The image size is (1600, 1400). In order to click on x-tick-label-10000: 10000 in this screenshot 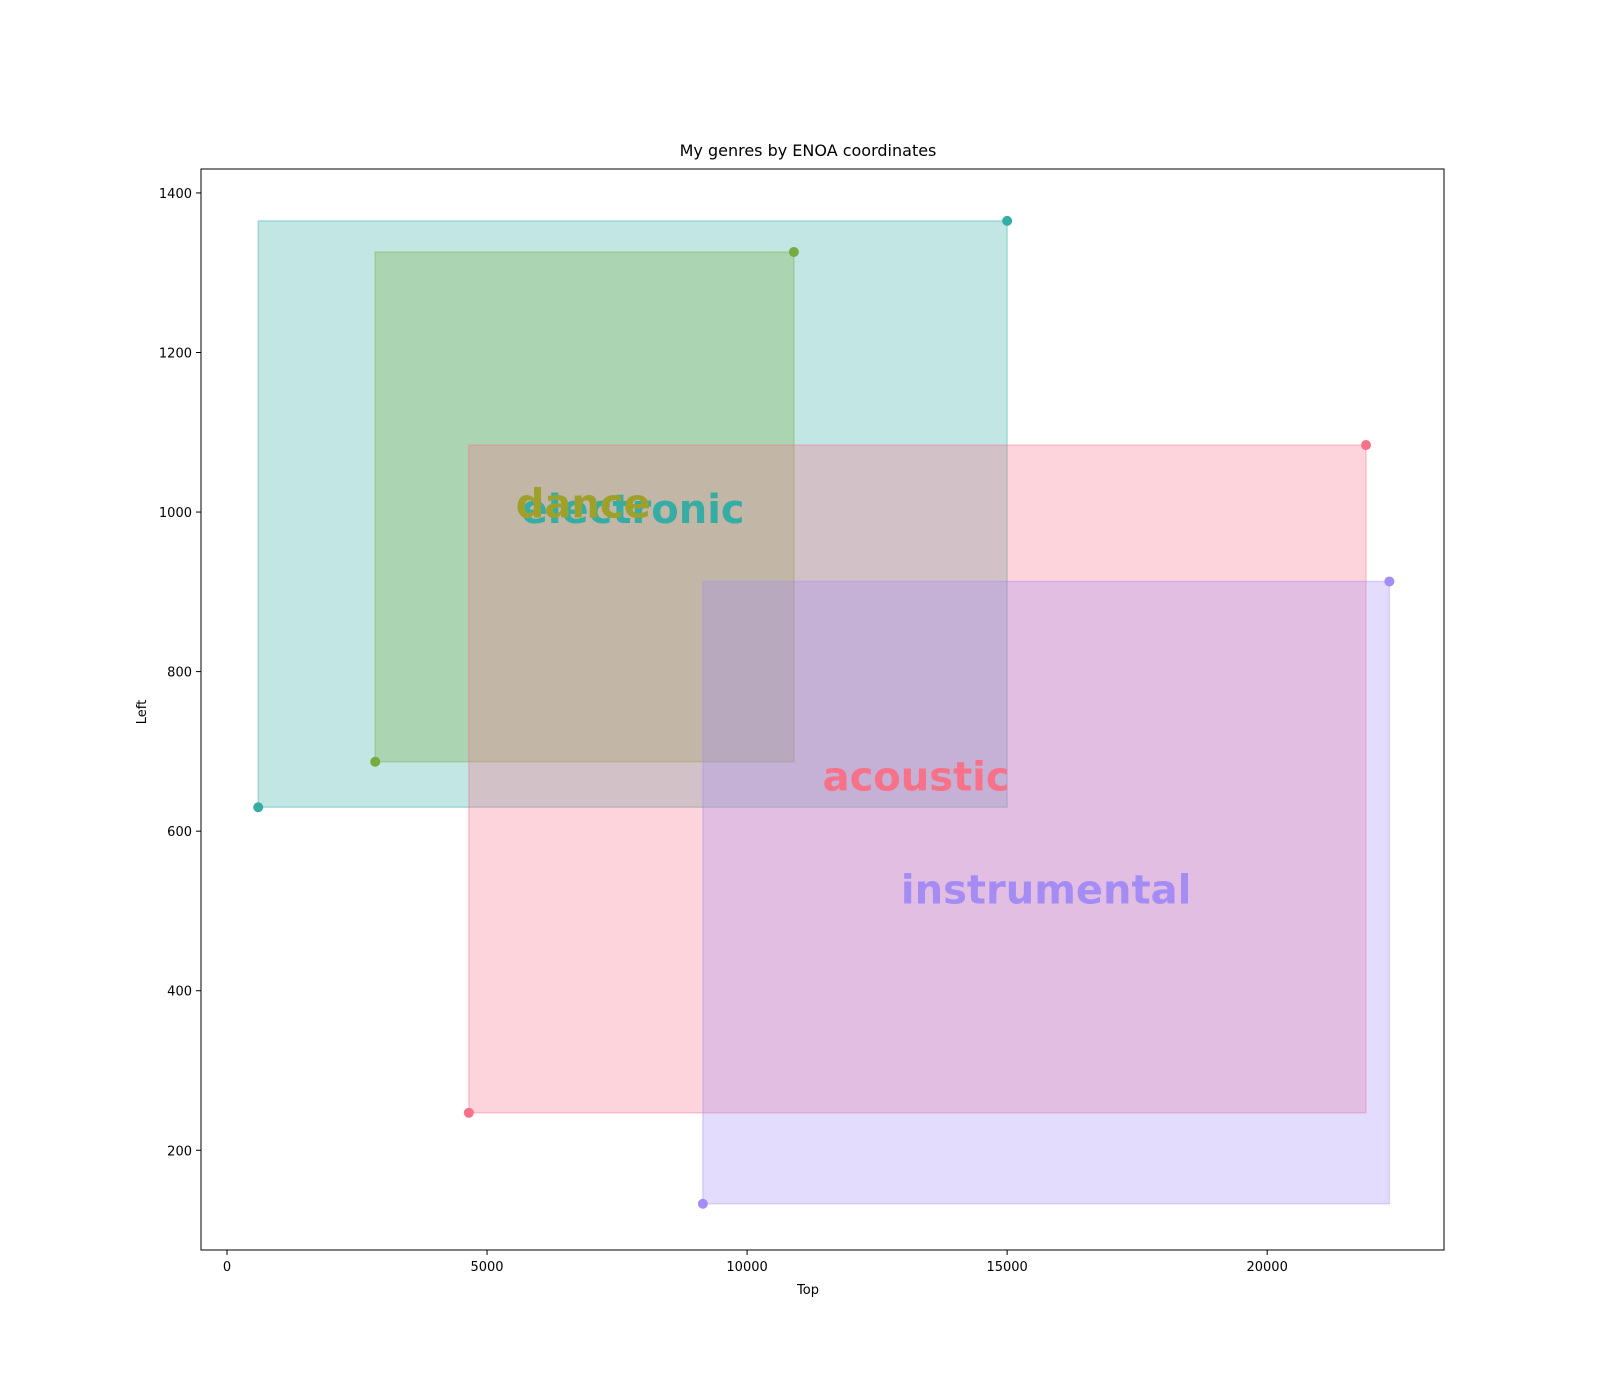, I will do `click(746, 1267)`.